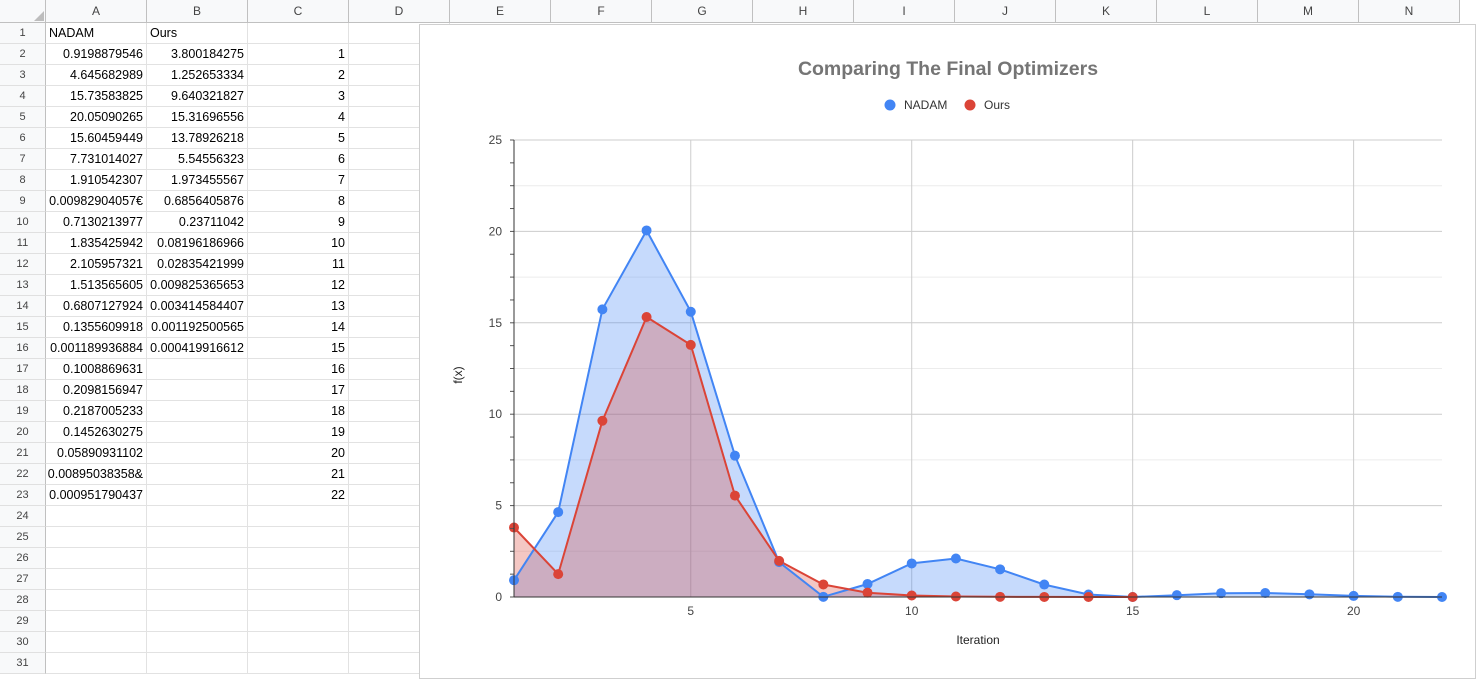 The image size is (1476, 681). What do you see at coordinates (298, 159) in the screenshot?
I see `cell-c7: 6` at bounding box center [298, 159].